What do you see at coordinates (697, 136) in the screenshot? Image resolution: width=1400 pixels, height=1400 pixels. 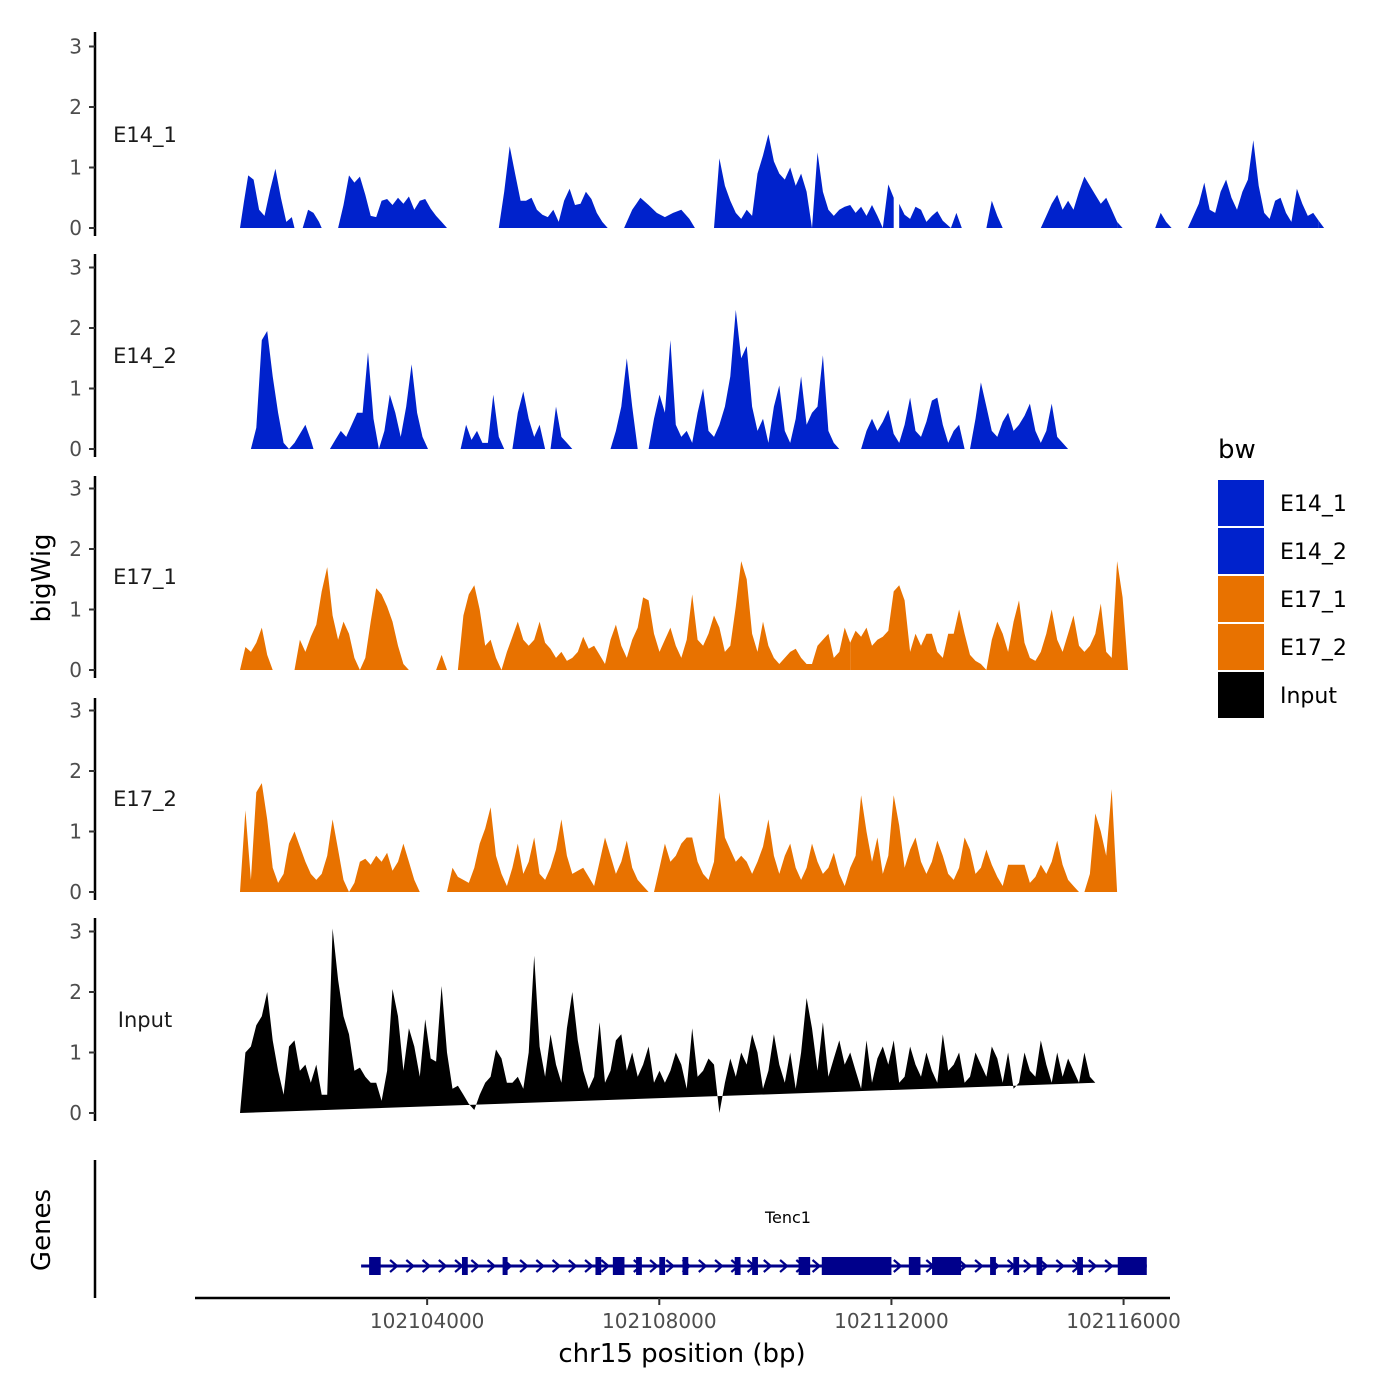 I see `track-e14-1: 0 1 2 3 E14_1` at bounding box center [697, 136].